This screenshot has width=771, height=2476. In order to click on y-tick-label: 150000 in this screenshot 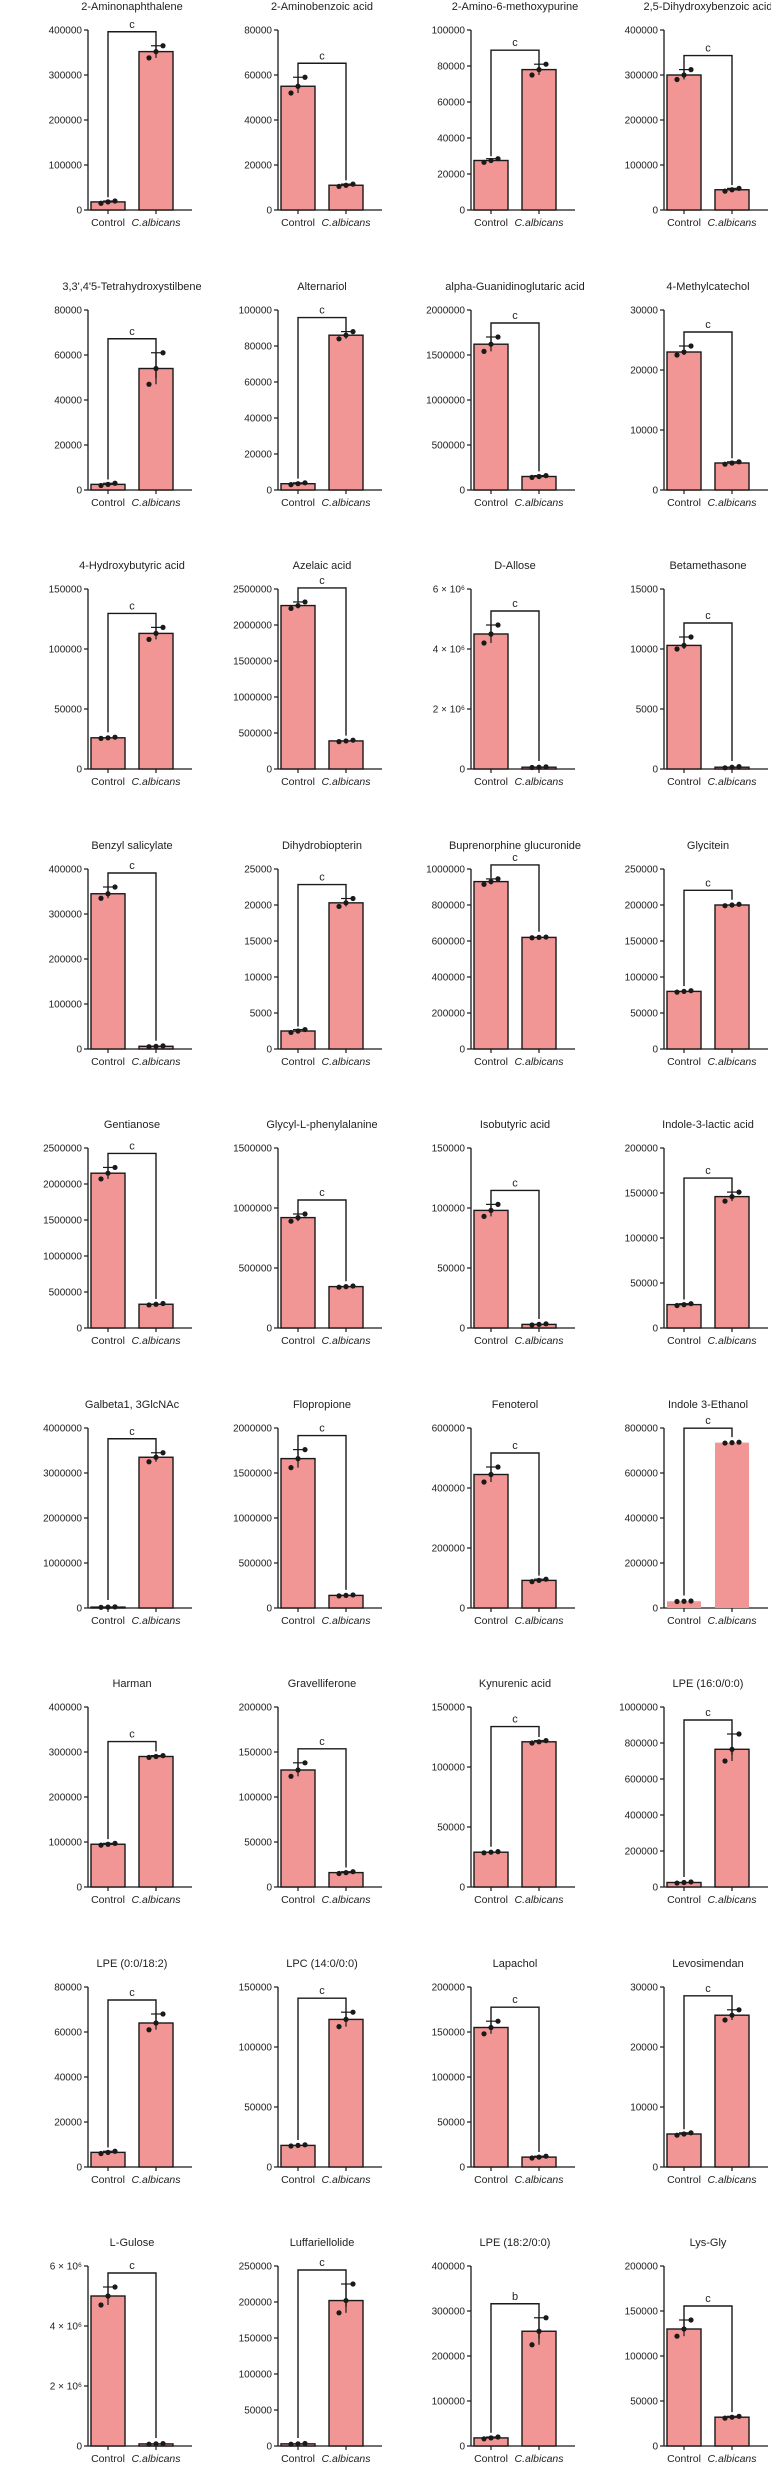, I will do `click(449, 1149)`.